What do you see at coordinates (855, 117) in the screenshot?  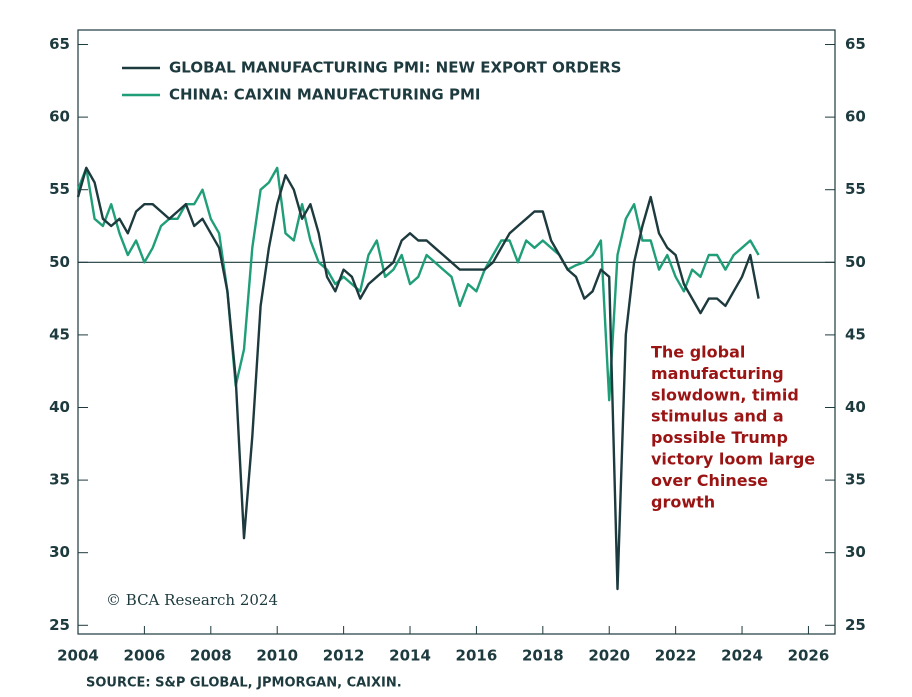 I see `y2-tick-label: 60` at bounding box center [855, 117].